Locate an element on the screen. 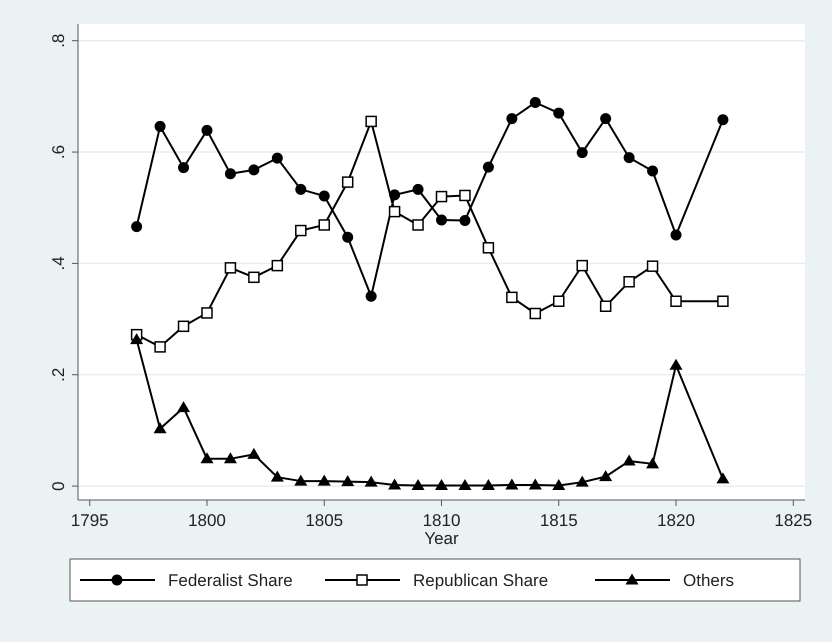 This screenshot has height=642, width=832. legend-label: Republican Share is located at coordinates (480, 580).